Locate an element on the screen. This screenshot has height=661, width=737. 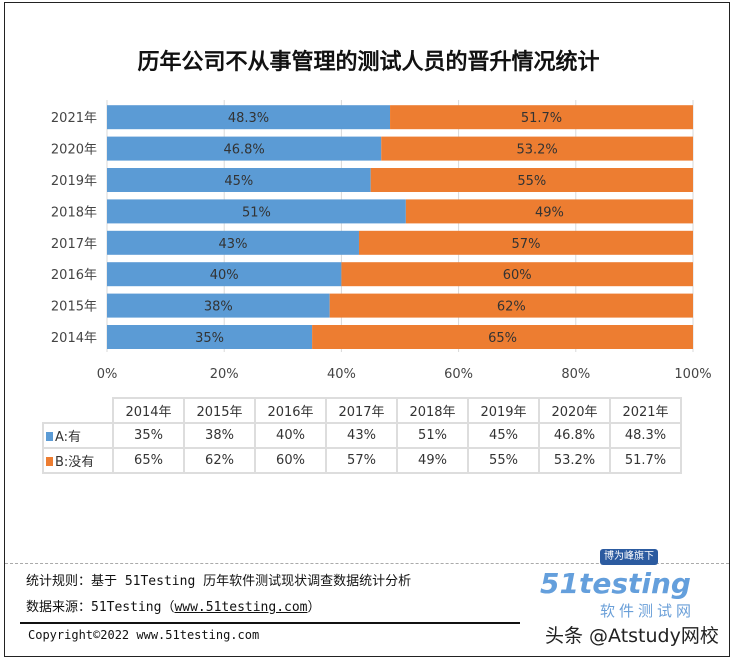
data-label: 65% is located at coordinates (502, 338).